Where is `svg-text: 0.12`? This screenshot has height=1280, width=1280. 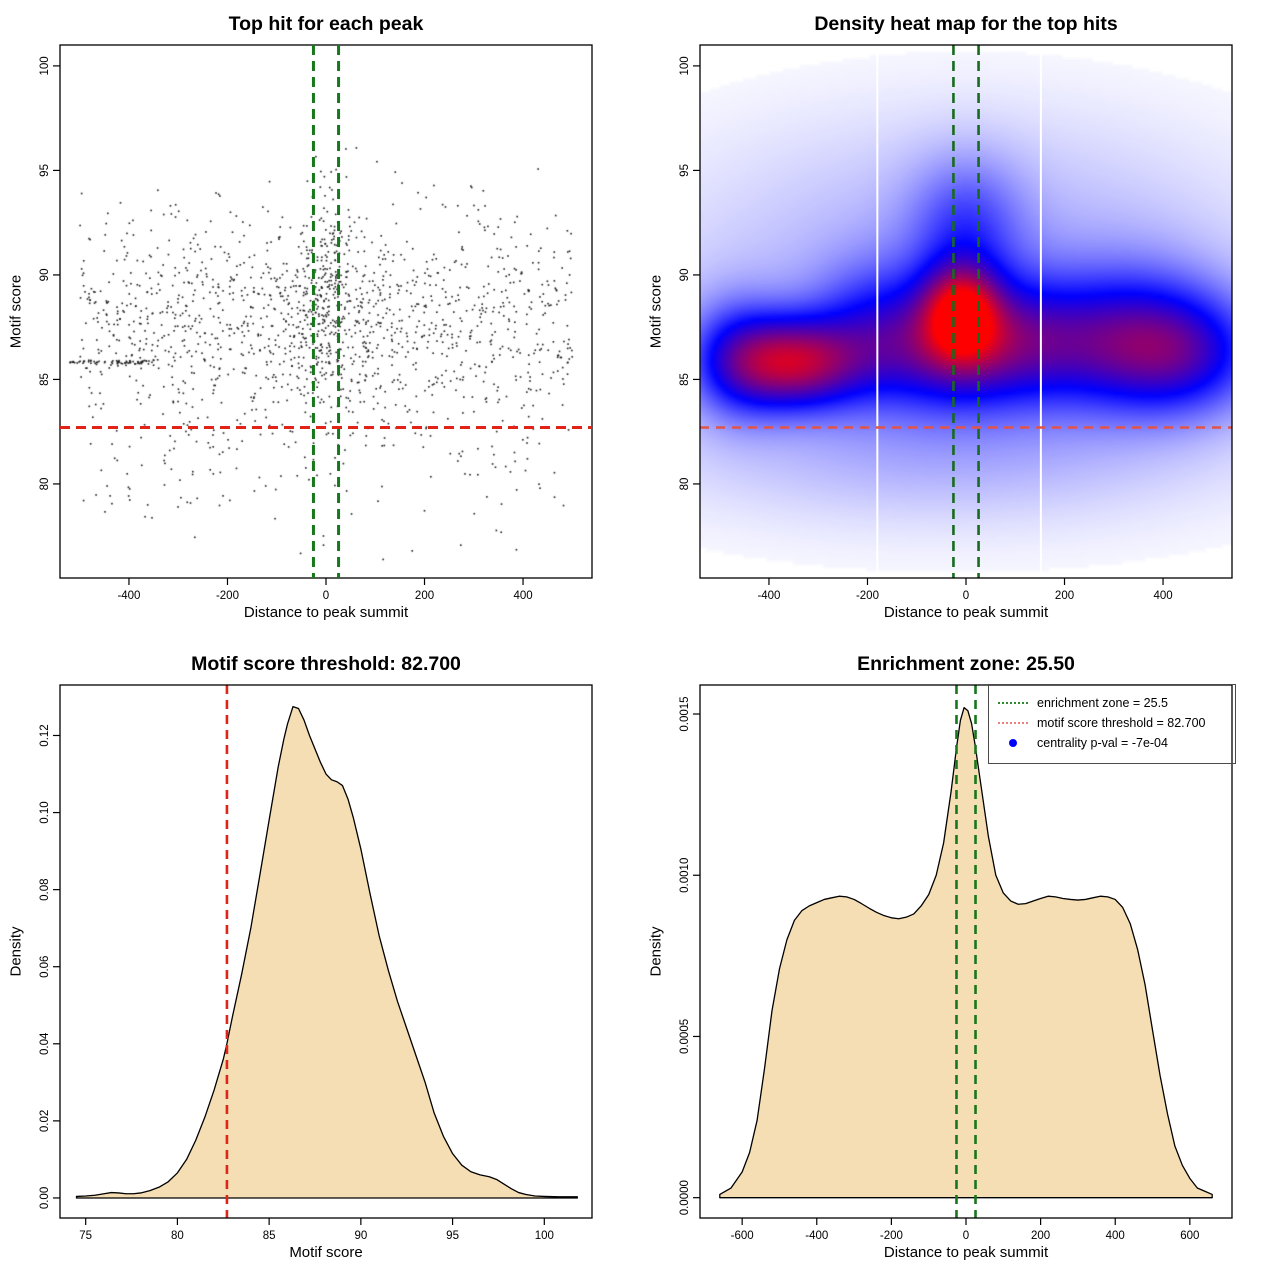 svg-text: 0.12 is located at coordinates (45, 735).